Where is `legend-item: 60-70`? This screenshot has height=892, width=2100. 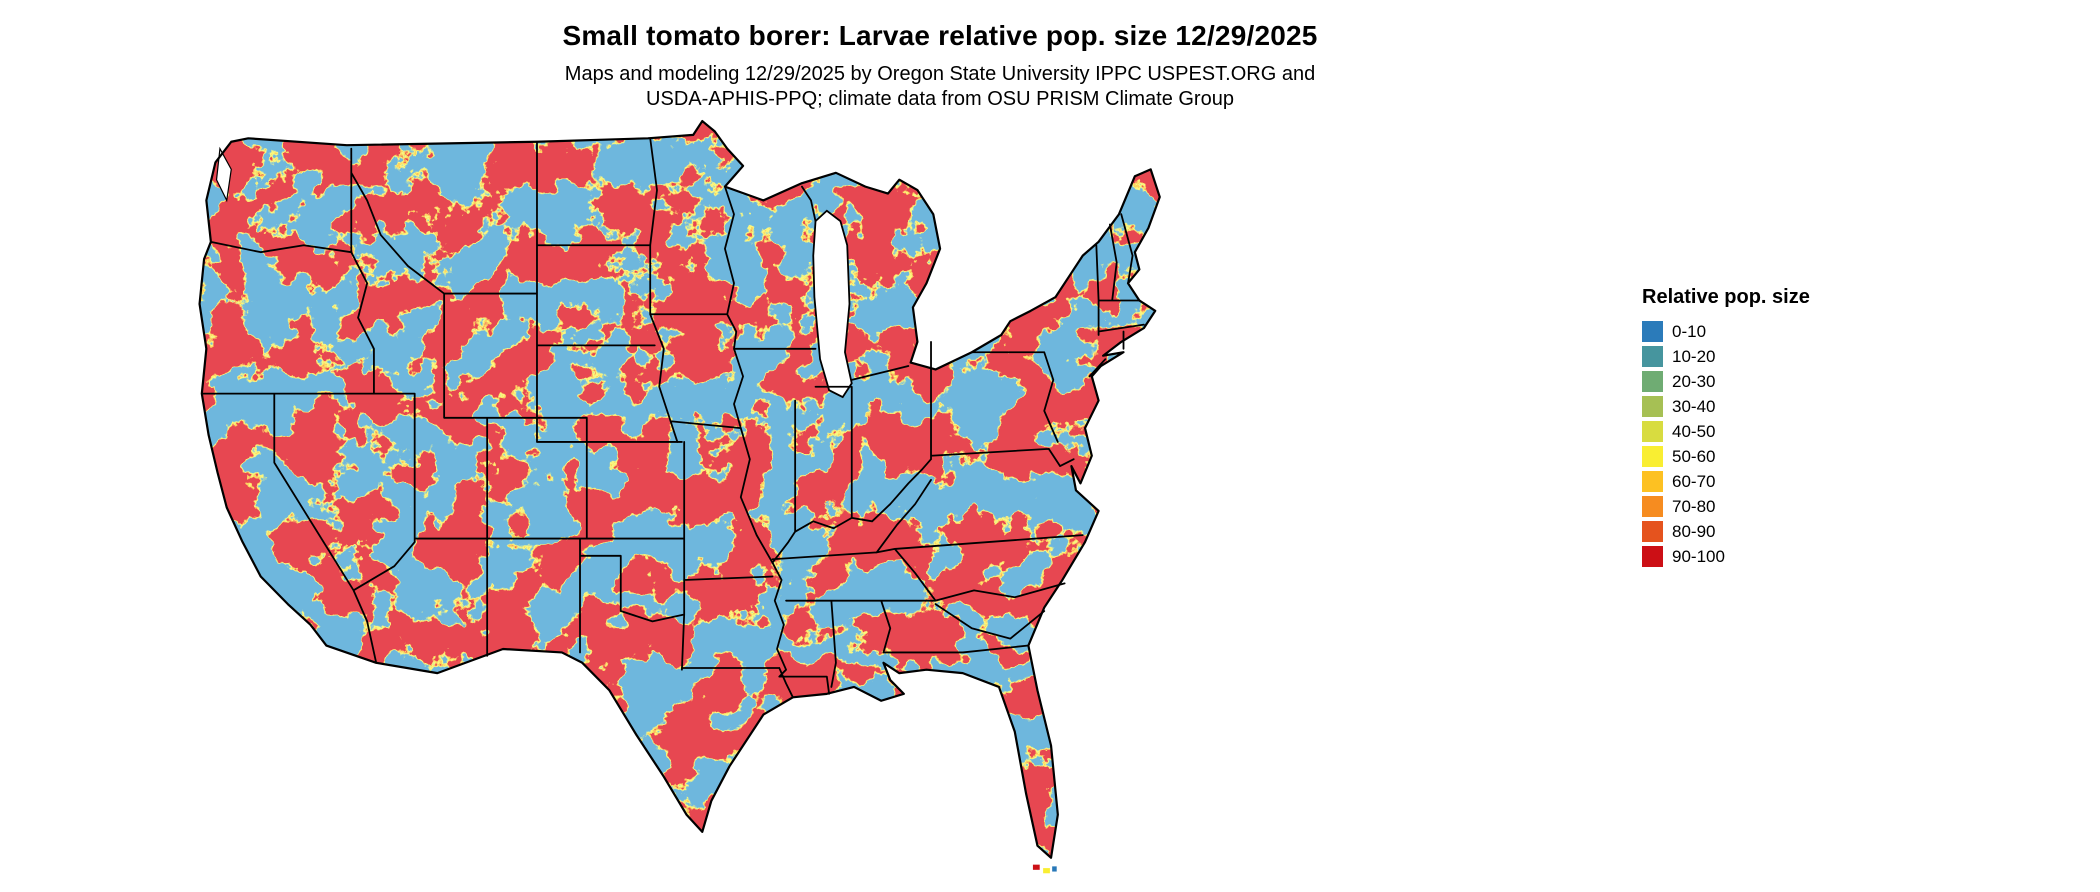
legend-item: 60-70 is located at coordinates (1762, 481).